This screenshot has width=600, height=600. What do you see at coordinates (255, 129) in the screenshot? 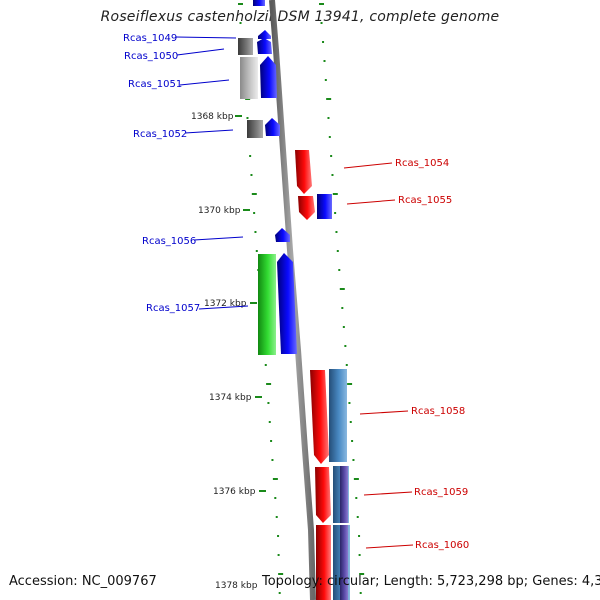
I see `gene-rcas-1052-gray` at bounding box center [255, 129].